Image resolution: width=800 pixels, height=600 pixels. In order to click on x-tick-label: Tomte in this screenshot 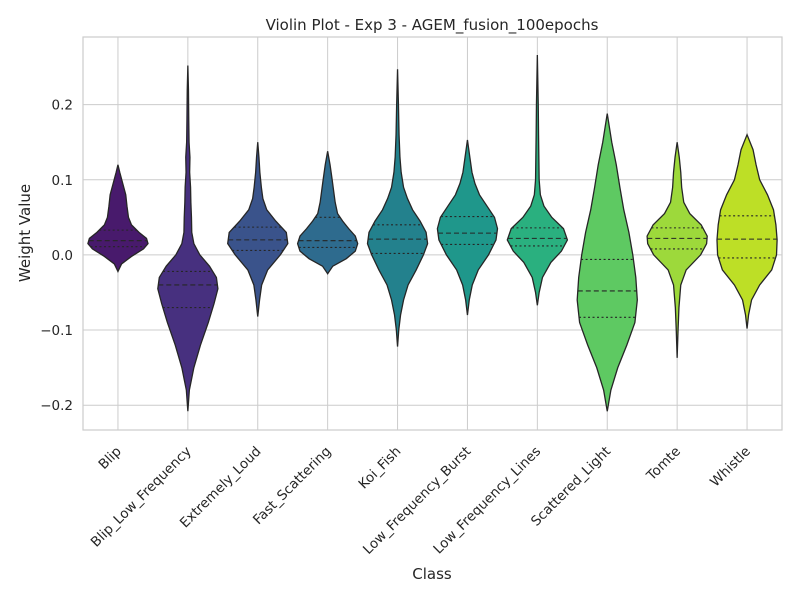, I will do `click(663, 464)`.